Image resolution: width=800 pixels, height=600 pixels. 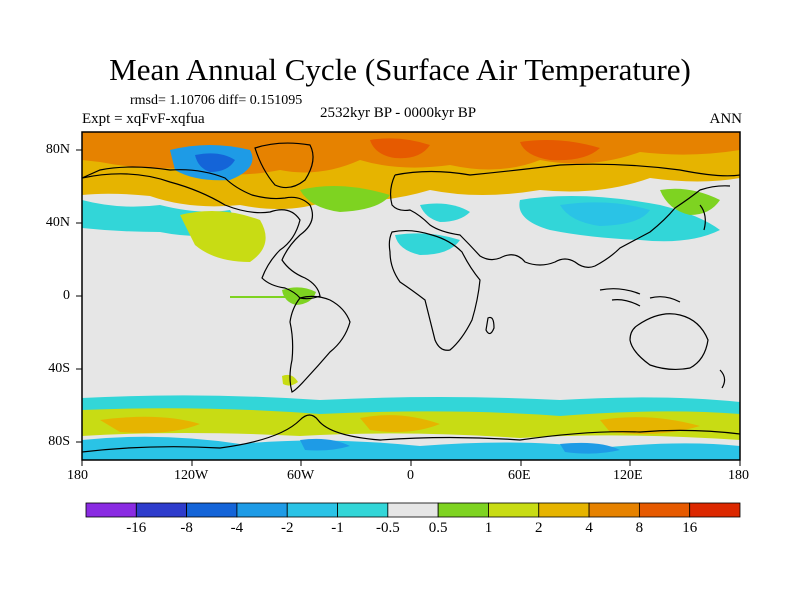 What do you see at coordinates (640, 297) in the screenshot?
I see `coast-maritime` at bounding box center [640, 297].